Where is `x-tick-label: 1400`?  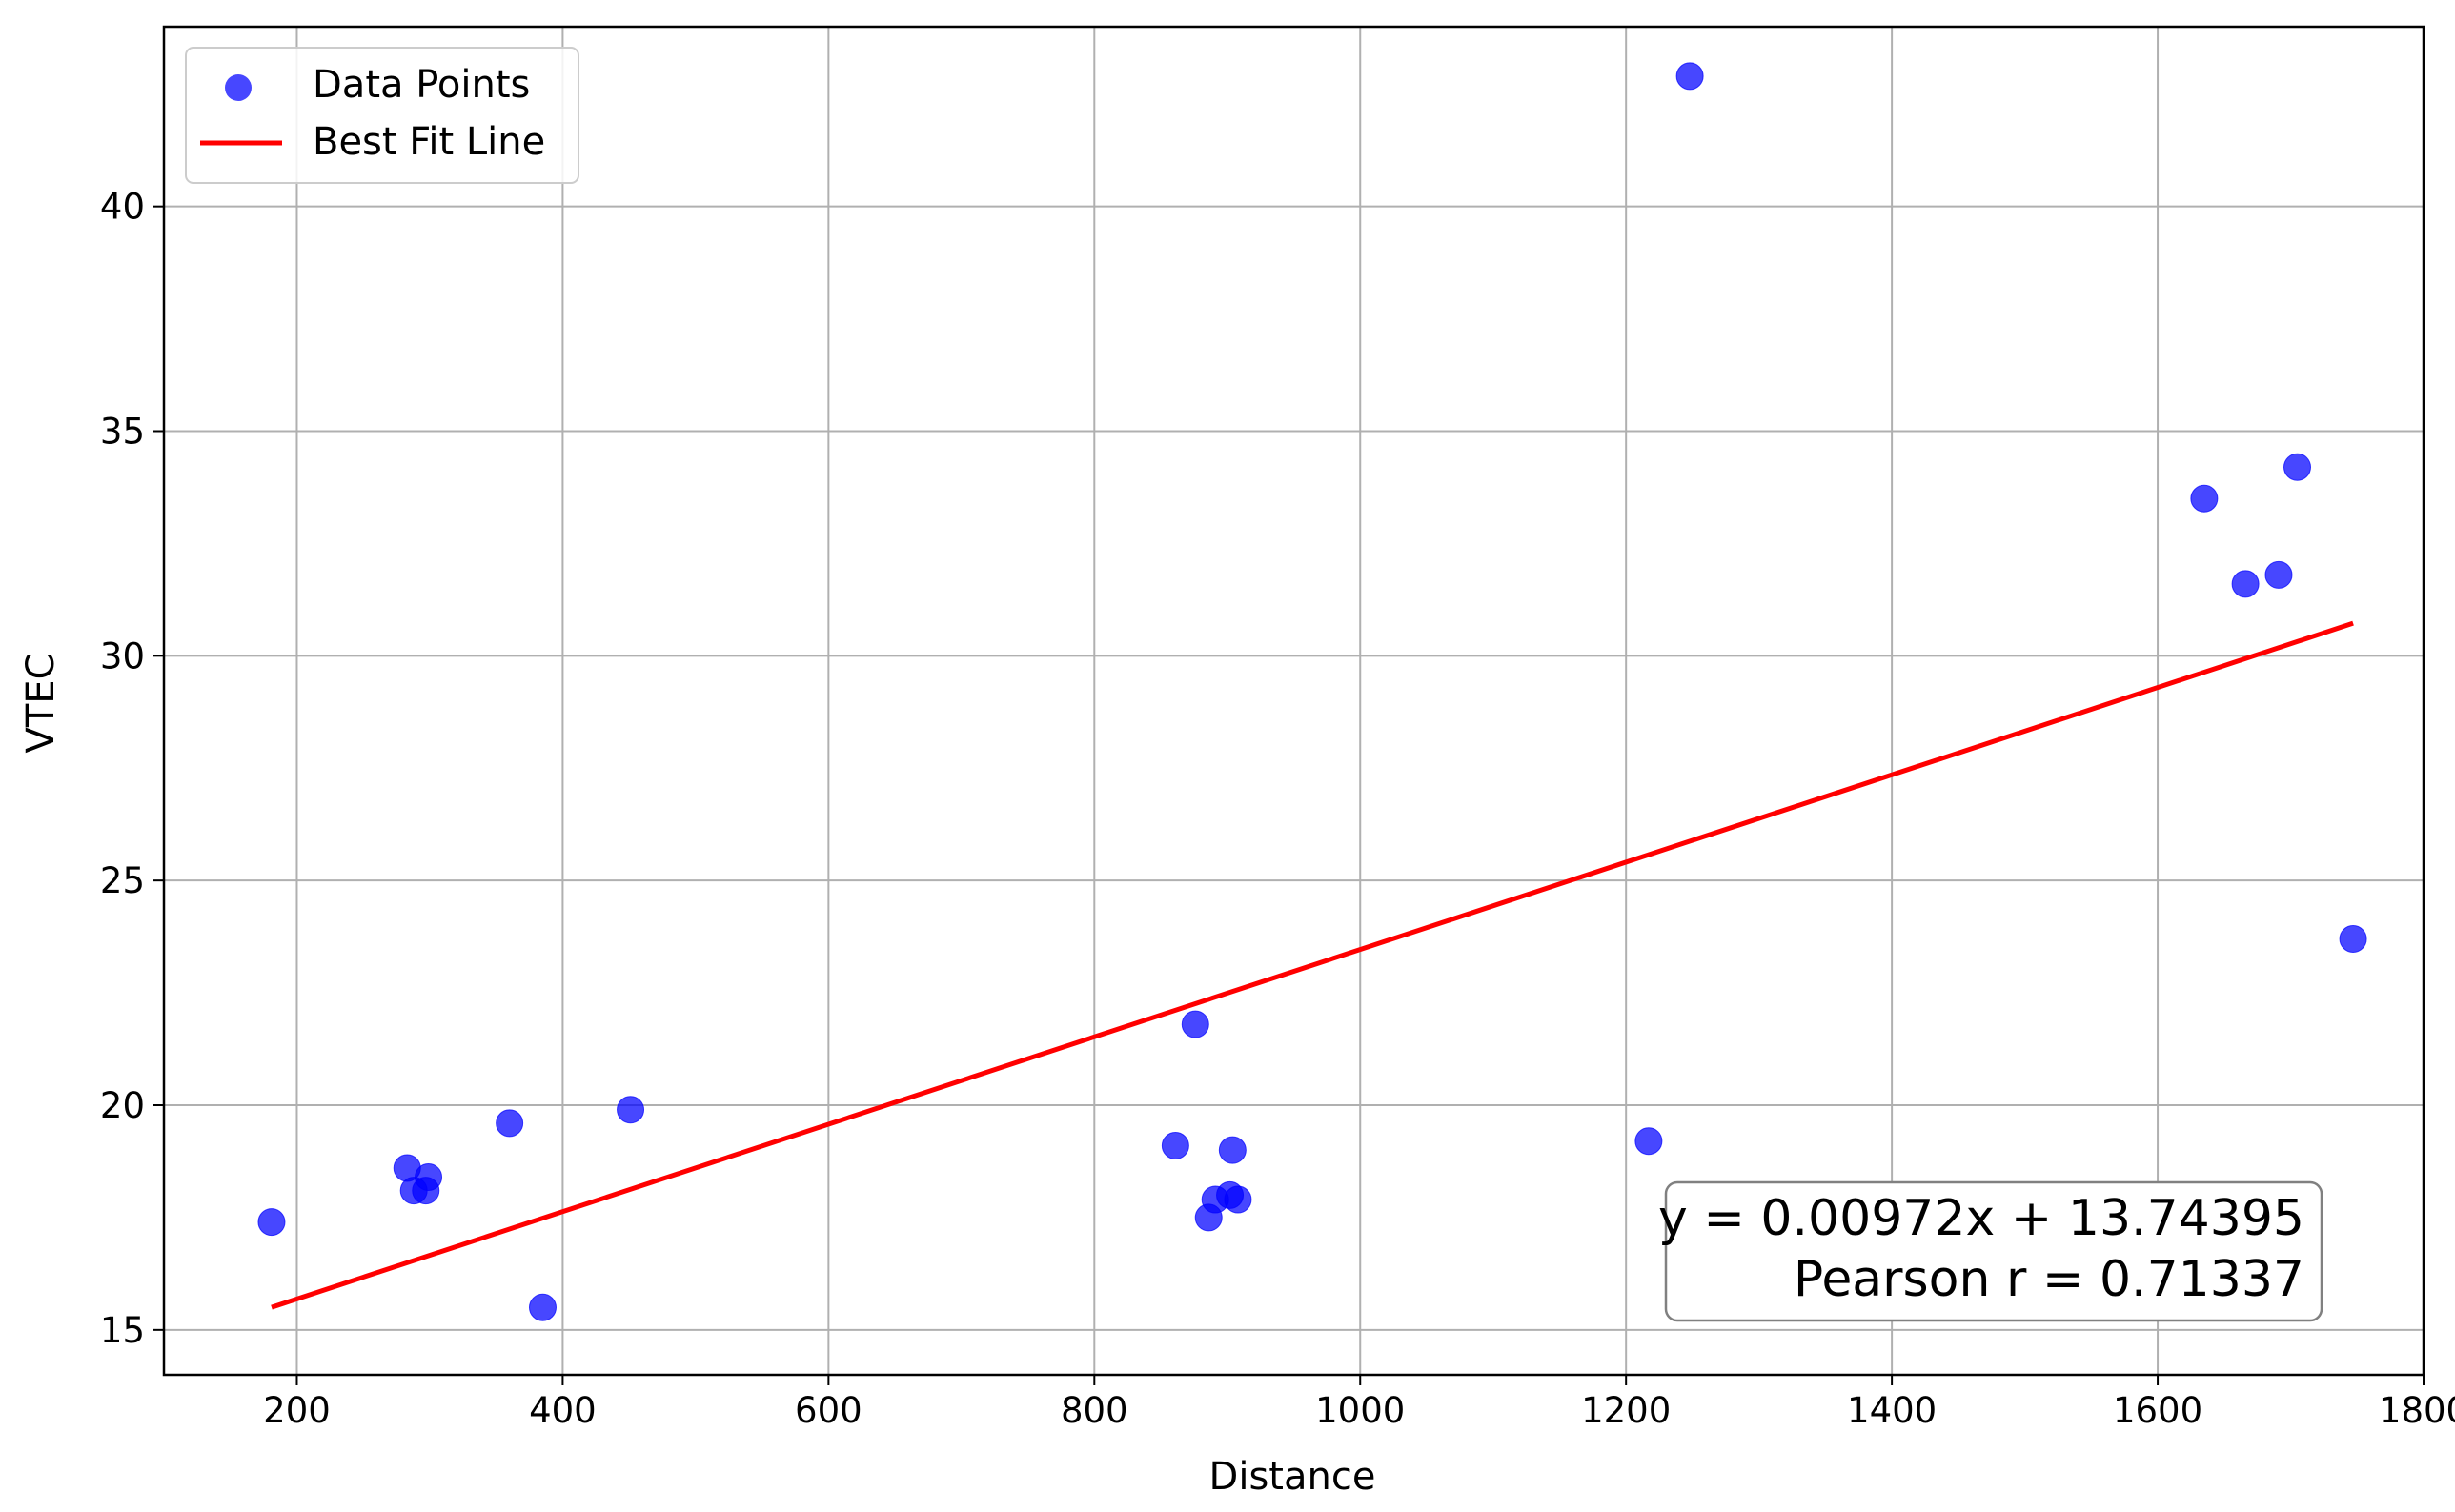
x-tick-label: 1400 is located at coordinates (1892, 1410).